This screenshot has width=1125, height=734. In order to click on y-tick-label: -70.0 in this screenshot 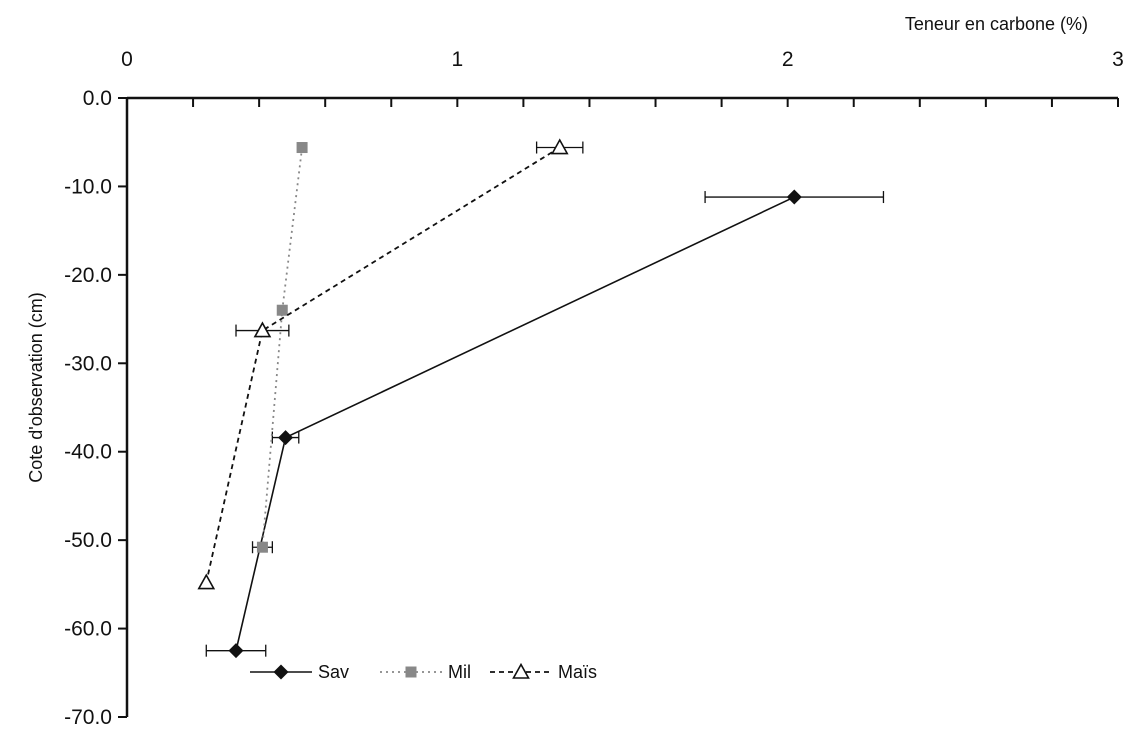, I will do `click(88, 717)`.